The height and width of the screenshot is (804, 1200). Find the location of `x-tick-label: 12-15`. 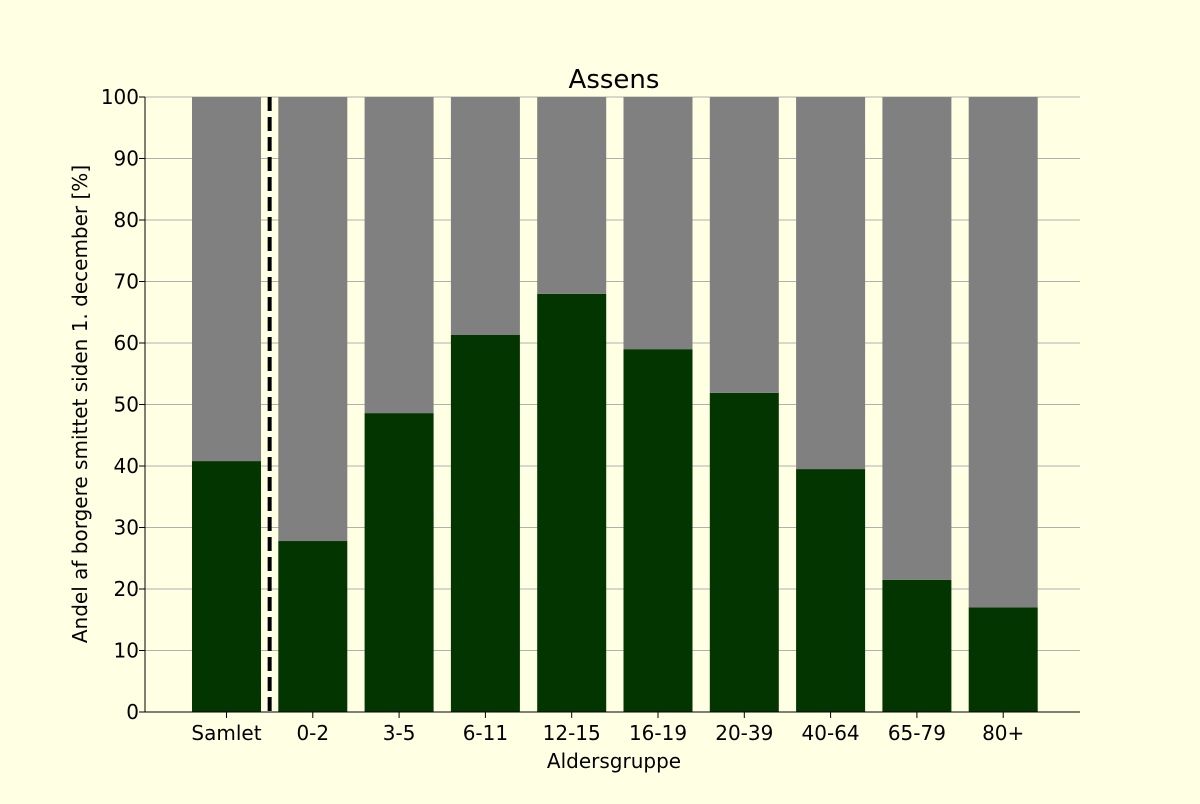

x-tick-label: 12-15 is located at coordinates (572, 733).